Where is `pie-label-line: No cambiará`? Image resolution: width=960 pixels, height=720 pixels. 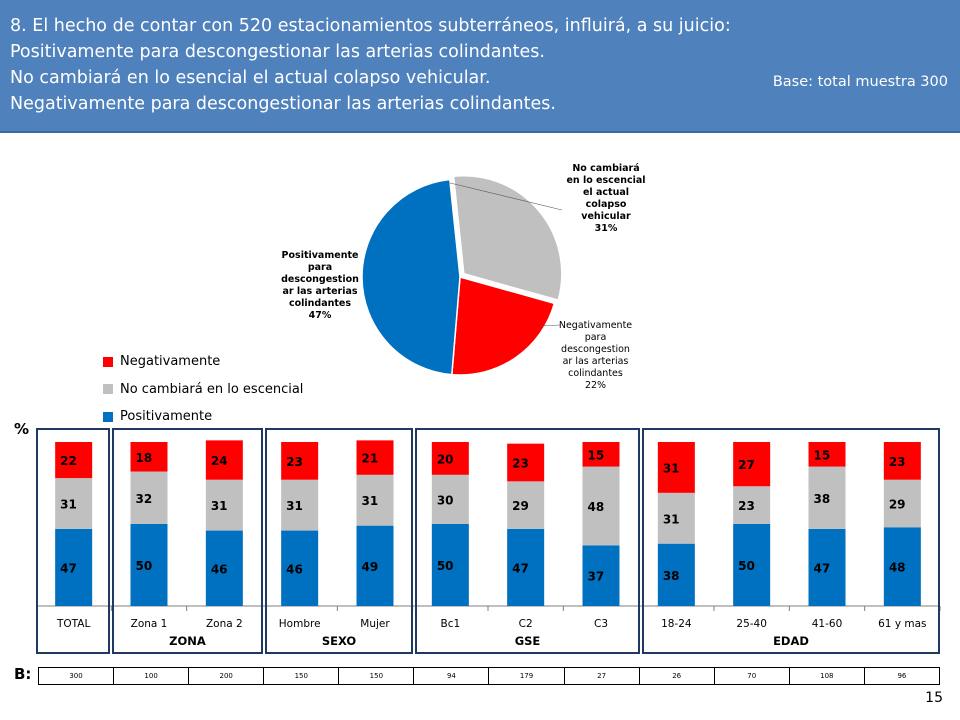 pie-label-line: No cambiará is located at coordinates (606, 168).